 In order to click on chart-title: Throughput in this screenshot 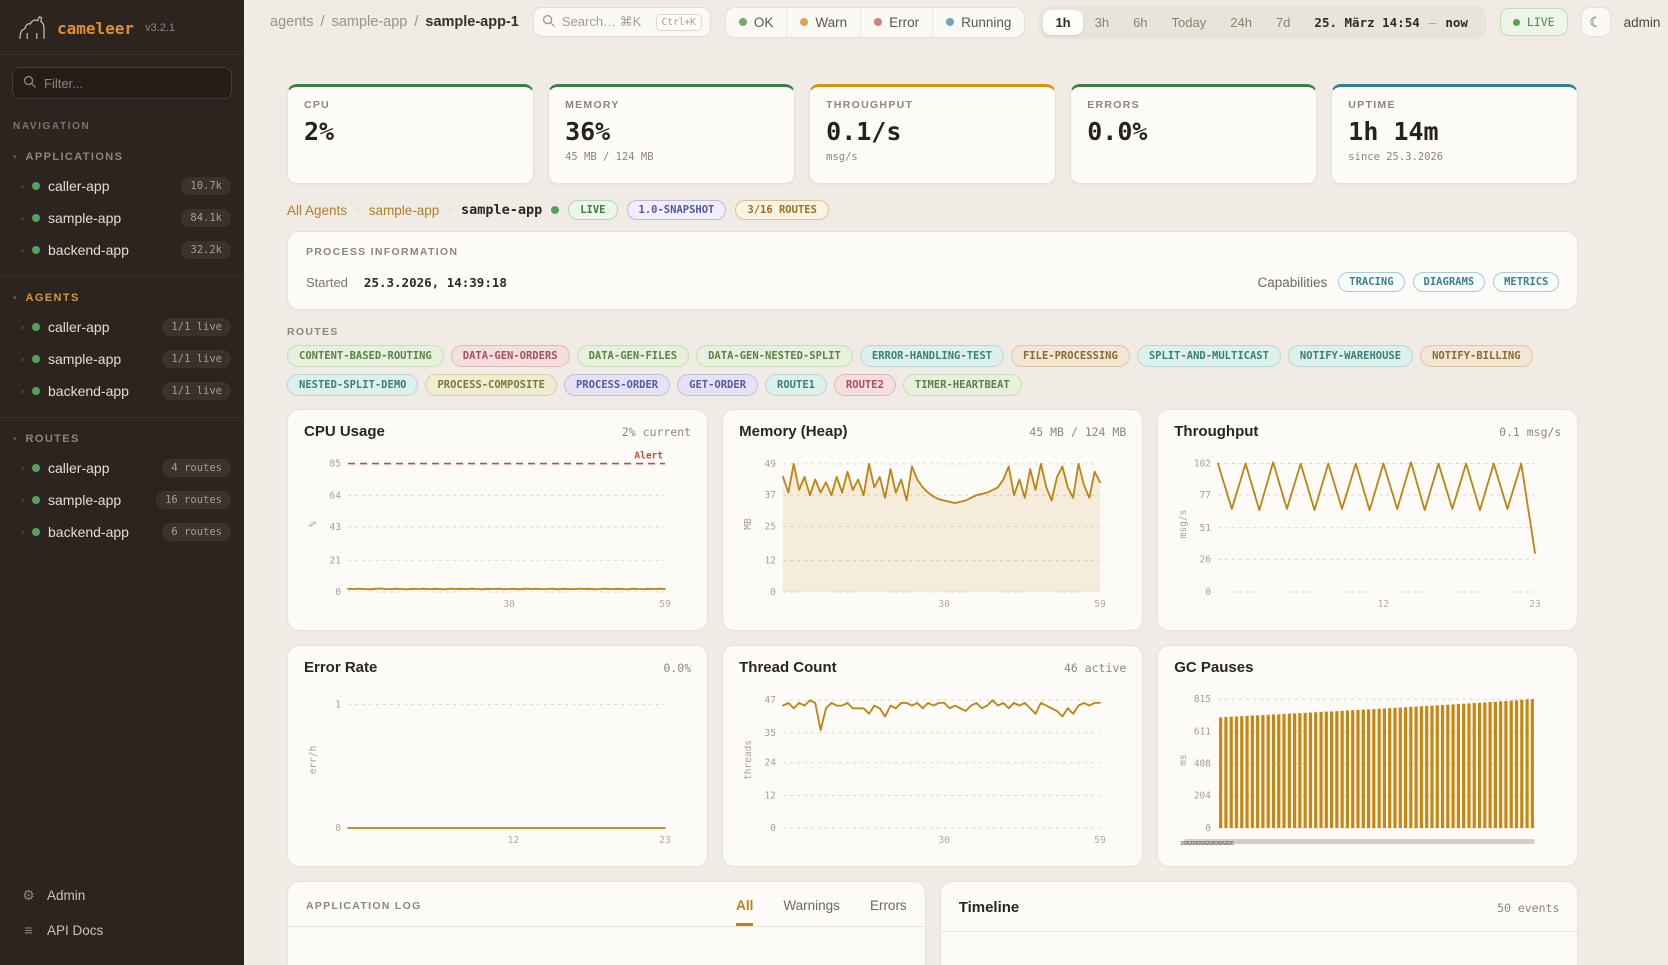, I will do `click(1216, 431)`.